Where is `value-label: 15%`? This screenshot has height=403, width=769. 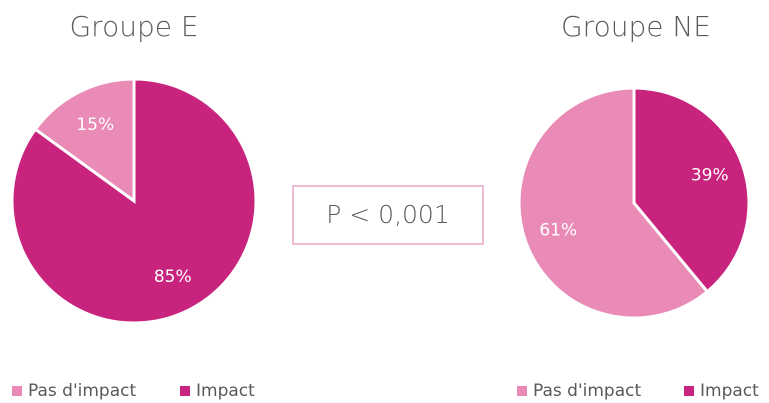 value-label: 15% is located at coordinates (95, 125).